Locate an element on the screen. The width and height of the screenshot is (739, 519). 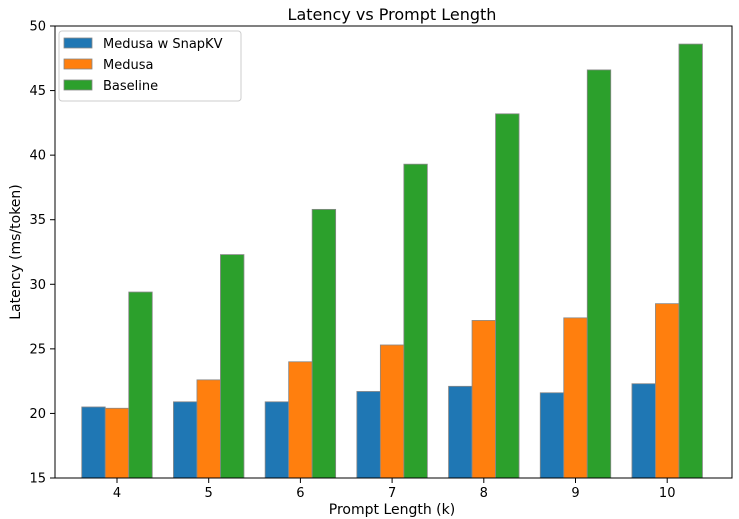
x-axis-label: Prompt Length (k) is located at coordinates (392, 510).